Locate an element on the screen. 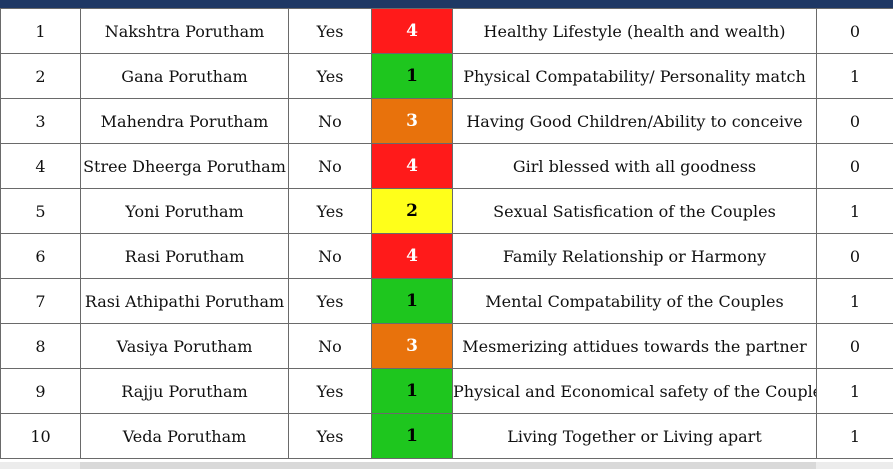 The width and height of the screenshot is (893, 469). porutham-name-cell: Yoni Porutham is located at coordinates (184, 211).